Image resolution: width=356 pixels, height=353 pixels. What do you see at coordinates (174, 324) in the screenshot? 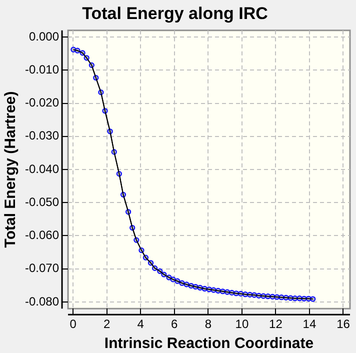
I see `x-tick-label: 6` at bounding box center [174, 324].